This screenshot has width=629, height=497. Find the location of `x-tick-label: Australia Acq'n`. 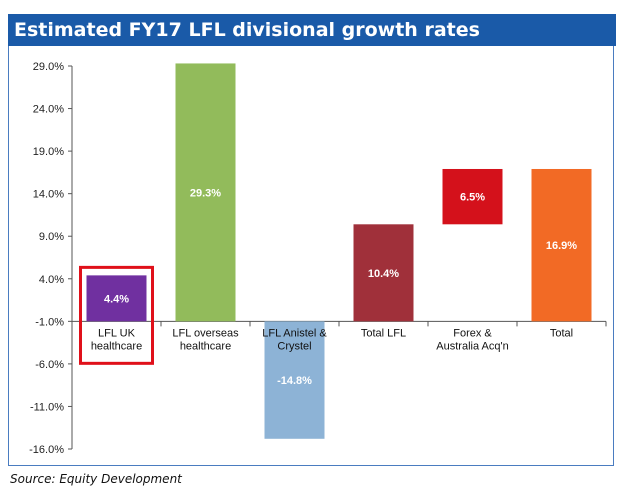

x-tick-label: Australia Acq'n is located at coordinates (472, 346).